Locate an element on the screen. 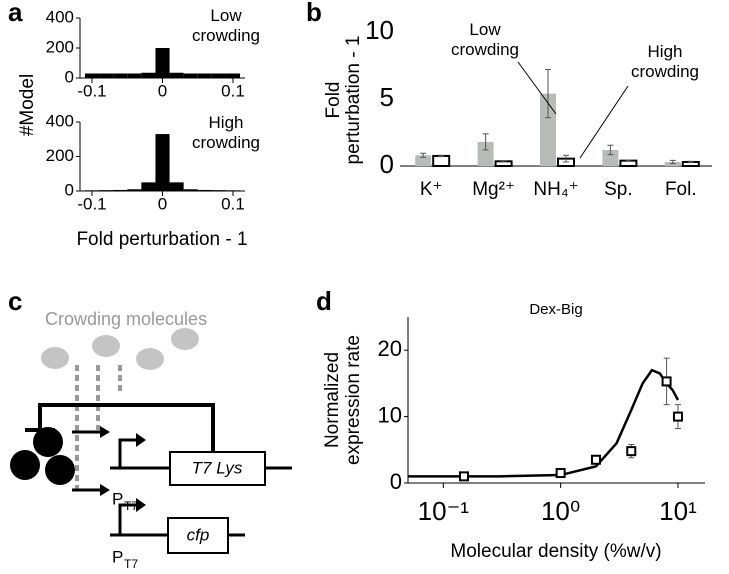  panel-label: c is located at coordinates (15, 301).